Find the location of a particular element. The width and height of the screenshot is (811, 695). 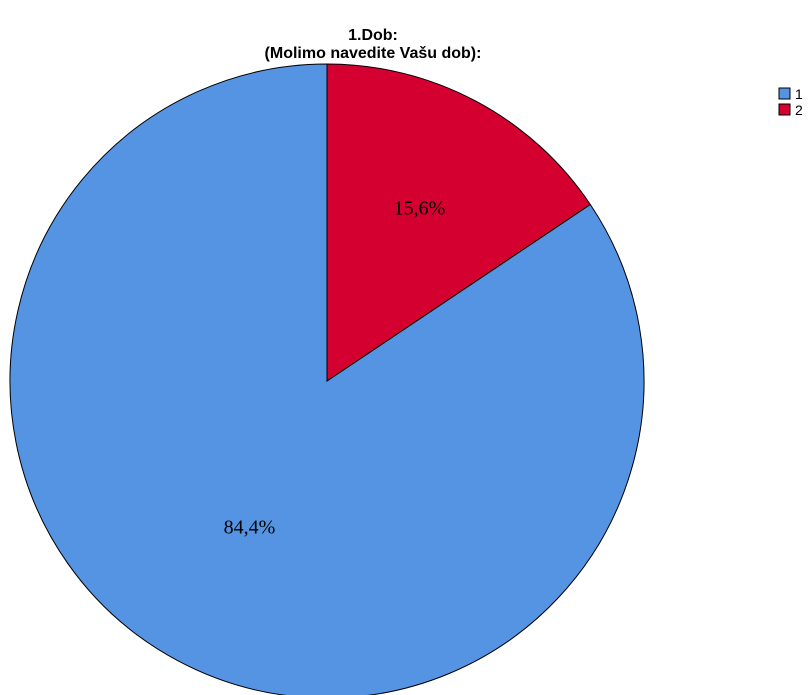

legend: 1 2 is located at coordinates (790, 102).